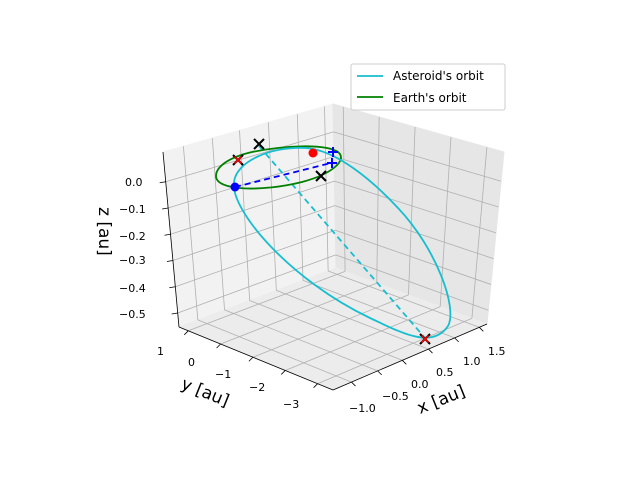 The image size is (640, 480). Describe the element at coordinates (132, 248) in the screenshot. I see `z-tick-labels: 0.0 −0.1 −0.2 −0.3 −0.4 −0.5` at that location.